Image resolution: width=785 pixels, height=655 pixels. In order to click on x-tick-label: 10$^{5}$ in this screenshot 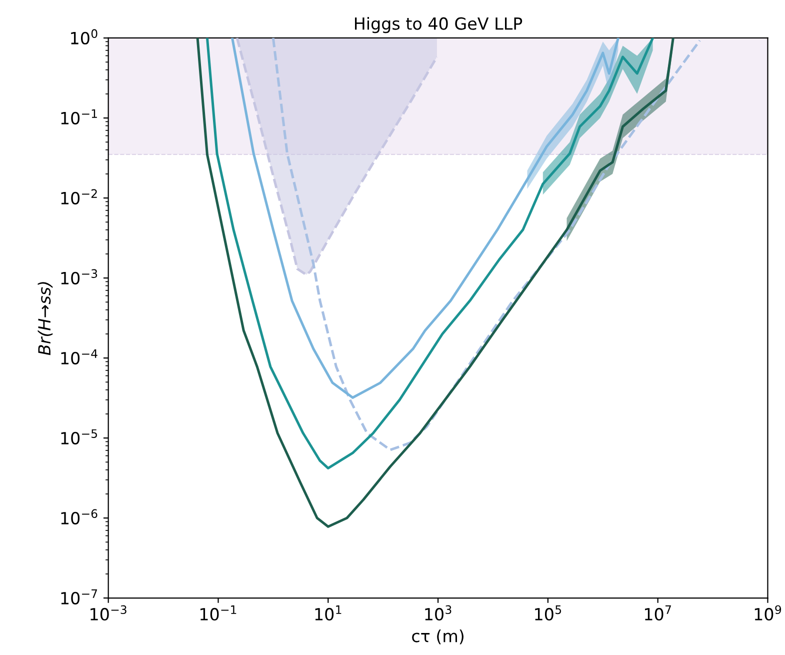, I will do `click(548, 613)`.